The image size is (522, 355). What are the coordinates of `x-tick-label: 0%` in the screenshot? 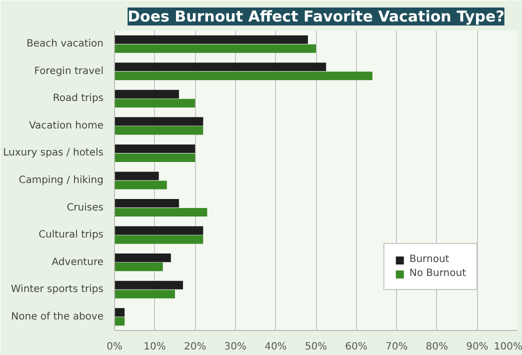 It's located at (114, 347).